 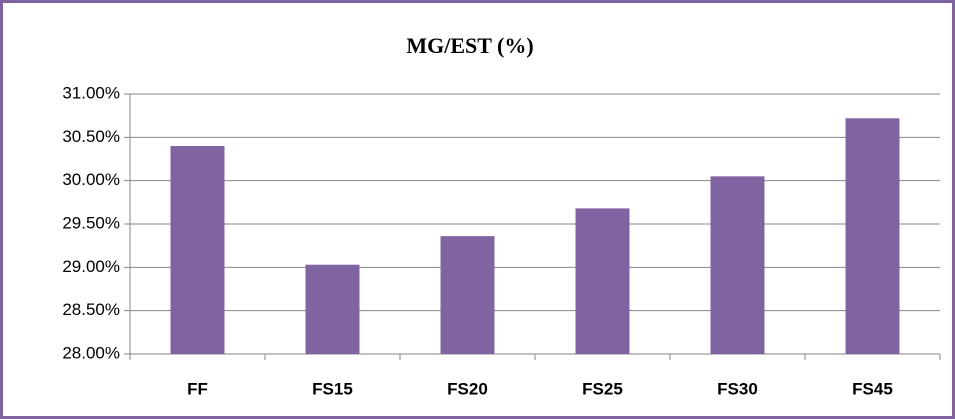 I want to click on x-tick-label: FS25, so click(x=602, y=388).